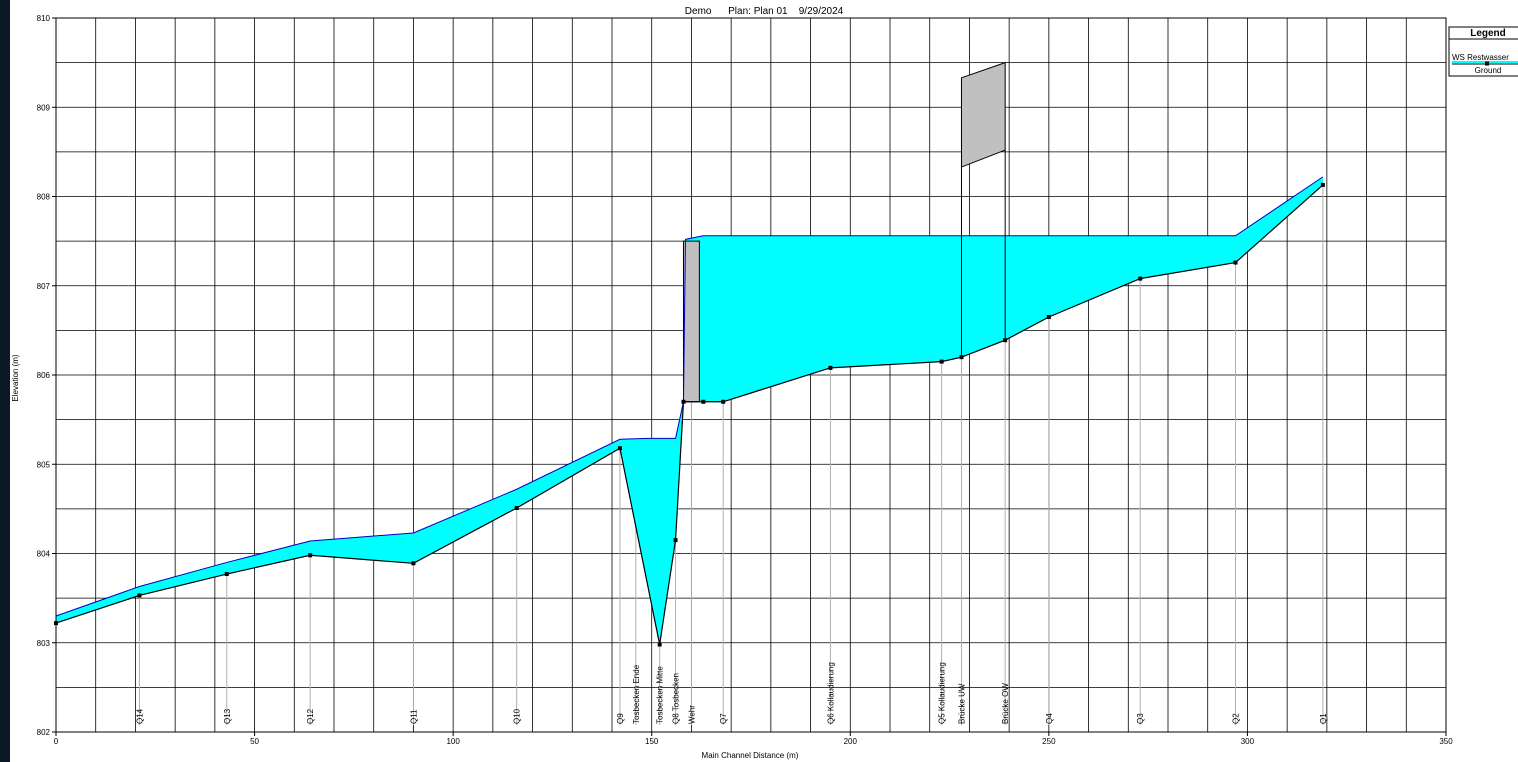 Image resolution: width=1518 pixels, height=762 pixels. I want to click on cross-section-label: Q7, so click(723, 718).